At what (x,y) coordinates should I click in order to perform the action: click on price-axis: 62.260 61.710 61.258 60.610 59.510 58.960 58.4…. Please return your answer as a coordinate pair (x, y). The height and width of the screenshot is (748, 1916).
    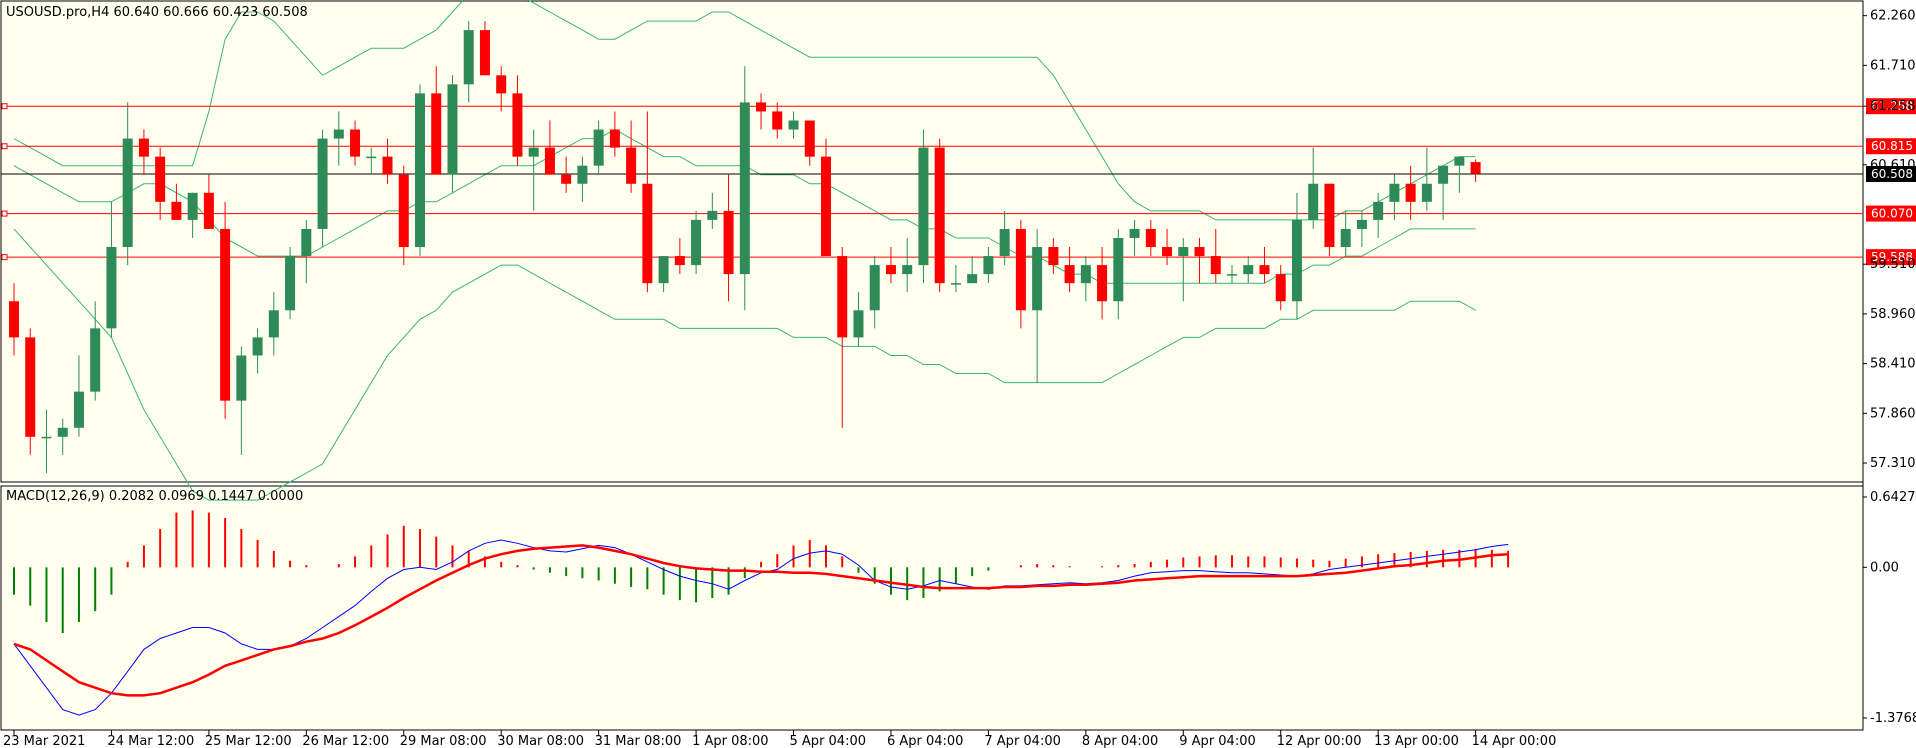
    Looking at the image, I should click on (1889, 240).